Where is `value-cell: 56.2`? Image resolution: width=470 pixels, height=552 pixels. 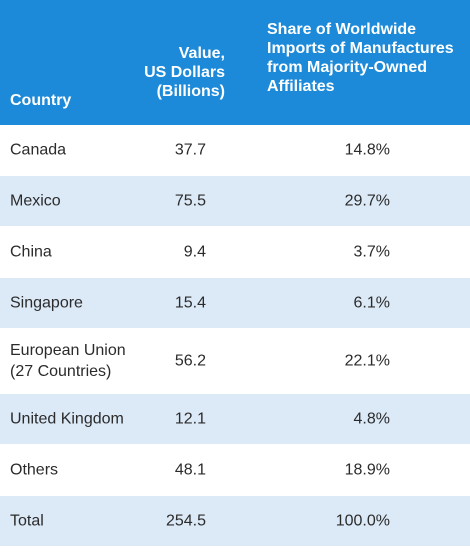
value-cell: 56.2 is located at coordinates (190, 361).